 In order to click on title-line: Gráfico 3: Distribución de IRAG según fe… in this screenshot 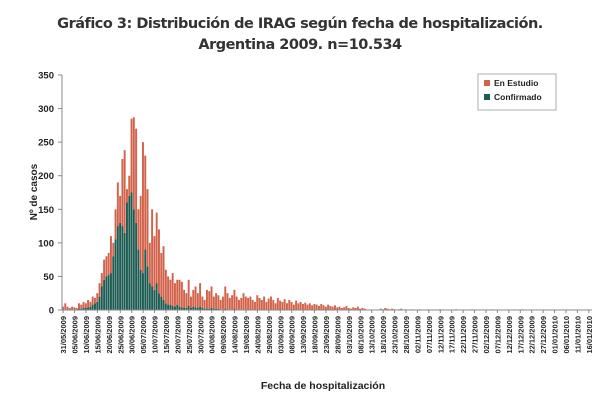, I will do `click(300, 24)`.